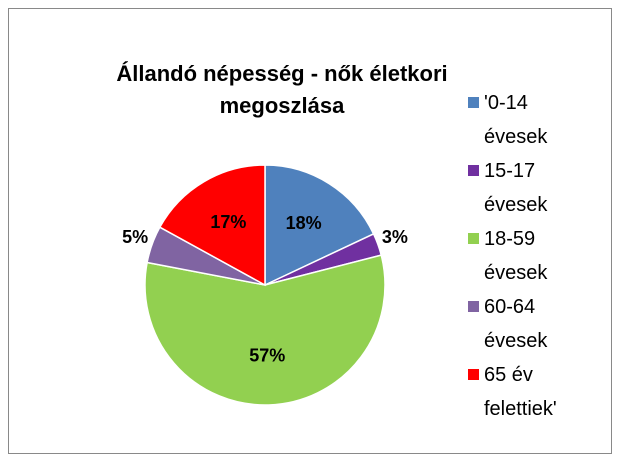  What do you see at coordinates (228, 222) in the screenshot?
I see `data-label: 17%` at bounding box center [228, 222].